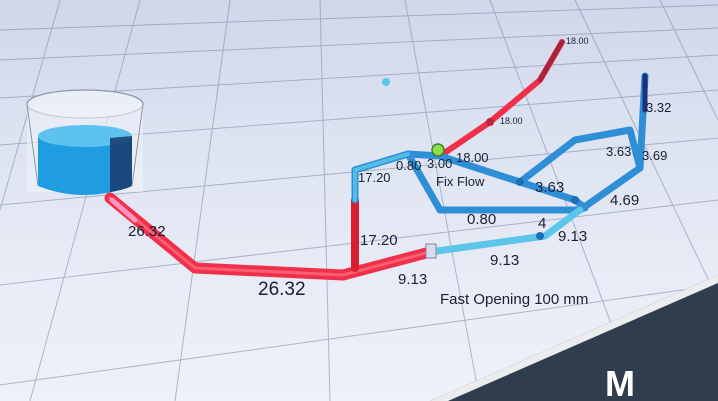 The height and width of the screenshot is (401, 718). What do you see at coordinates (408, 165) in the screenshot?
I see `label-pipe-mid-a: 0.80` at bounding box center [408, 165].